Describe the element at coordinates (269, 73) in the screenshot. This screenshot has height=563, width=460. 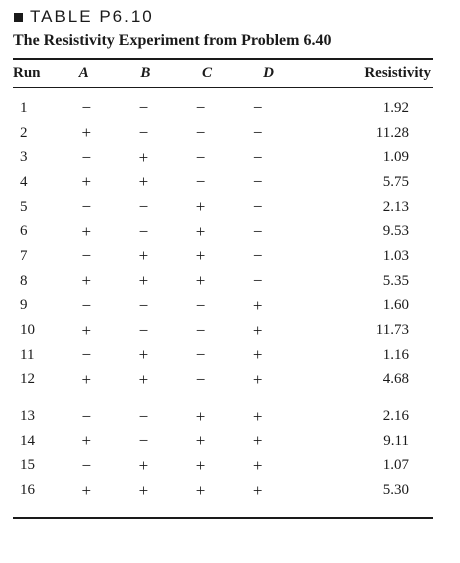
I see `header-d: D` at that location.